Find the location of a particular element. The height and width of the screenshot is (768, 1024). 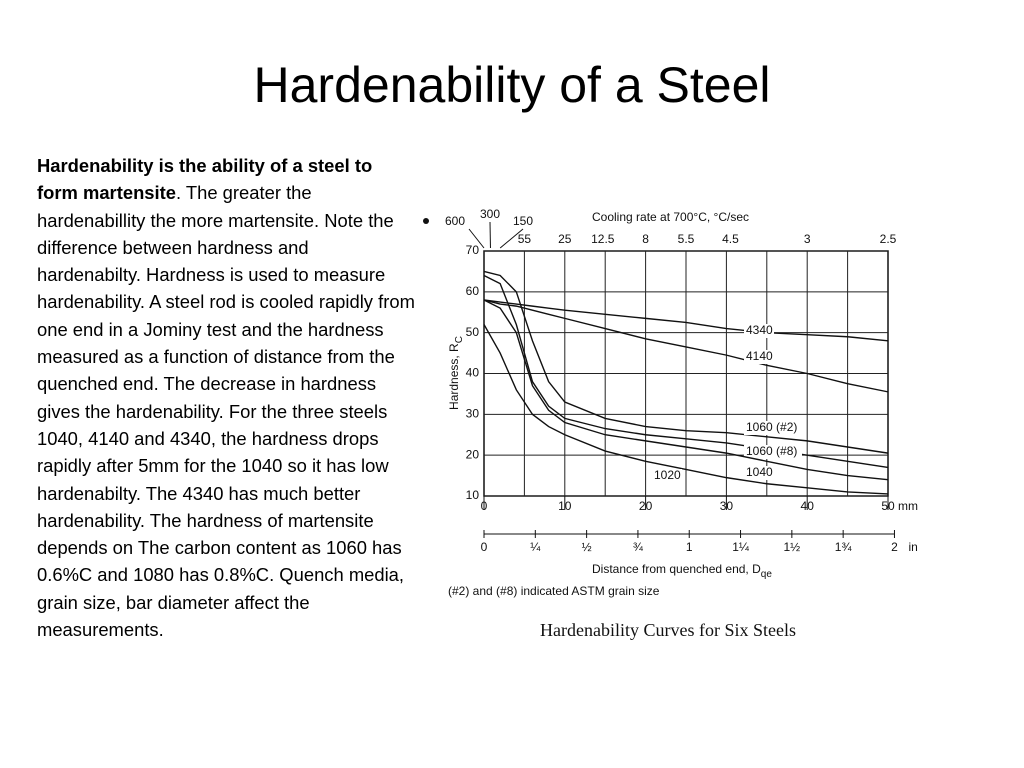

inch-tick-label: ¼ is located at coordinates (535, 547).